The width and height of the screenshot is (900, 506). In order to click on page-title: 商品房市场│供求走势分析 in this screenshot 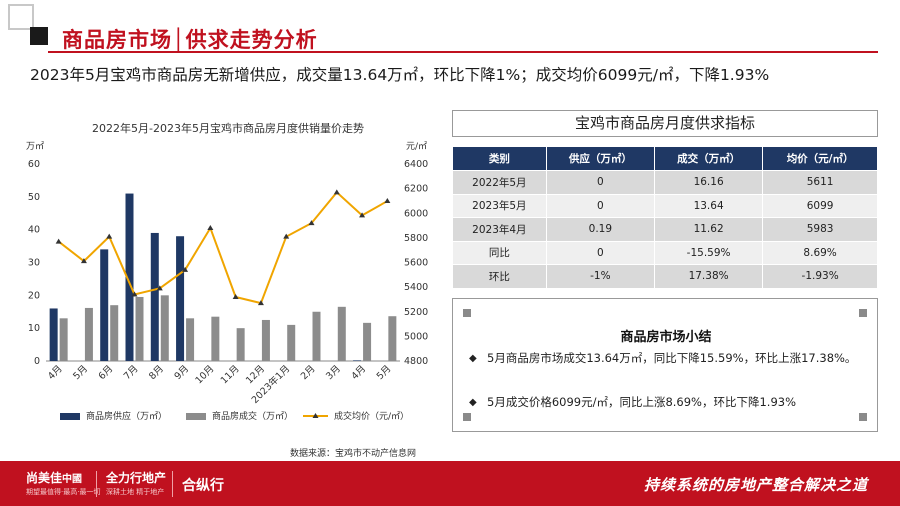, I will do `click(190, 40)`.